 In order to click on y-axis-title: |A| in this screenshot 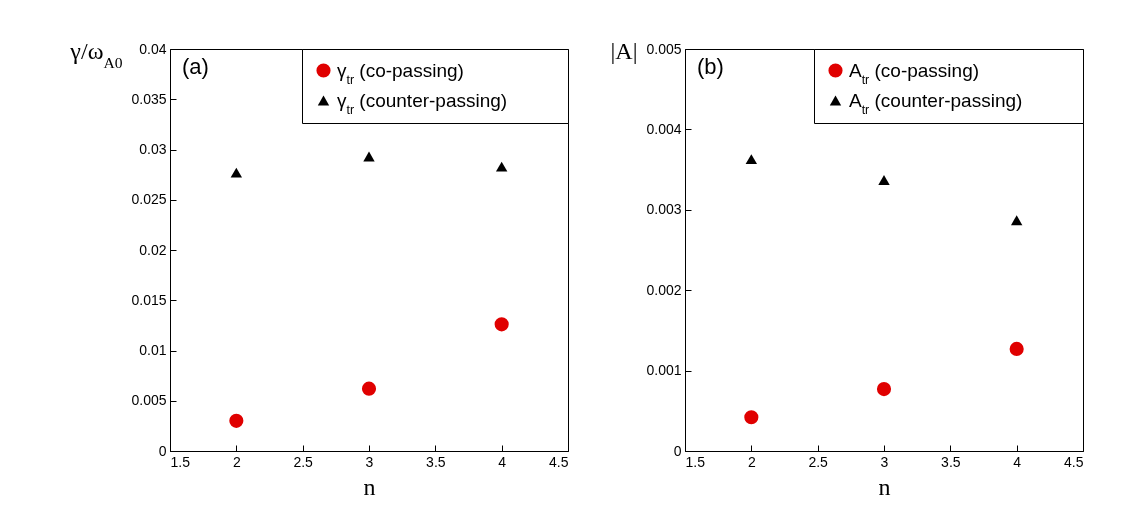, I will do `click(624, 50)`.